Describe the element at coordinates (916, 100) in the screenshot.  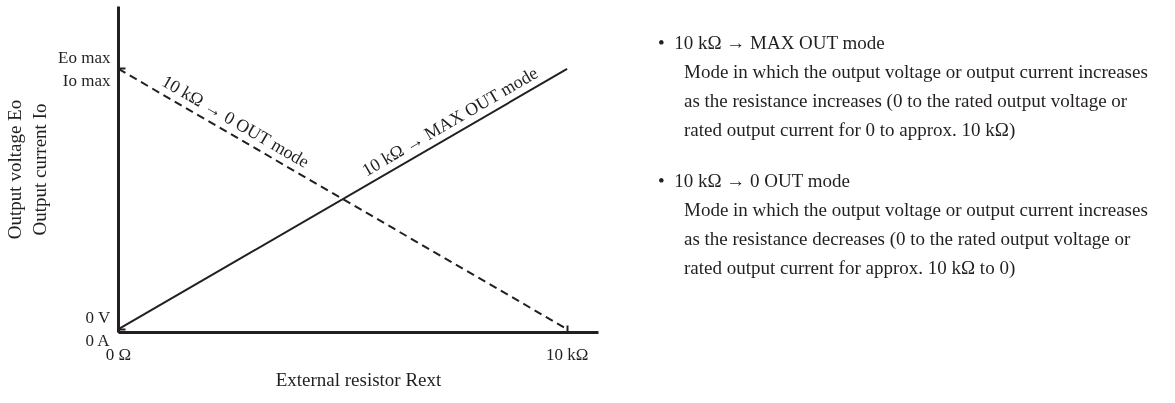
I see `text: Mode in which the output voltage or output current increases as the resistance increases (0 to the rated output voltage or rated output current for 0 to approx. 10 kΩ)` at that location.